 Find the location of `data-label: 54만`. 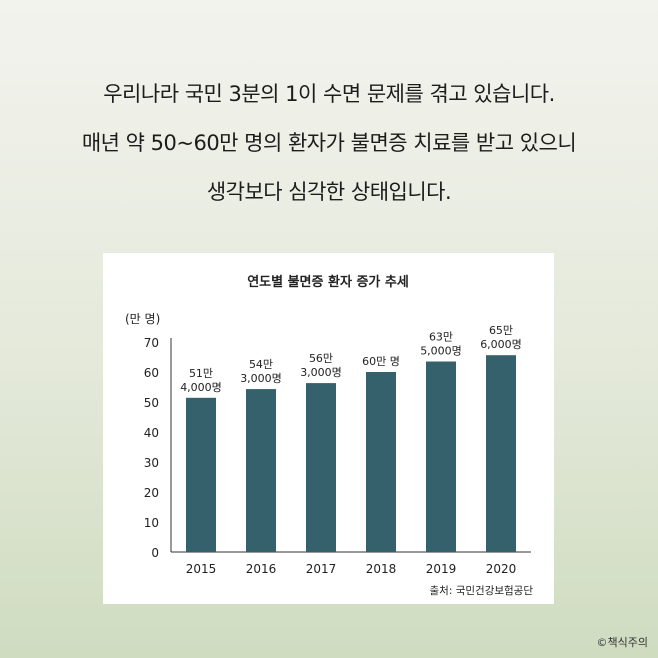

data-label: 54만 is located at coordinates (261, 364).